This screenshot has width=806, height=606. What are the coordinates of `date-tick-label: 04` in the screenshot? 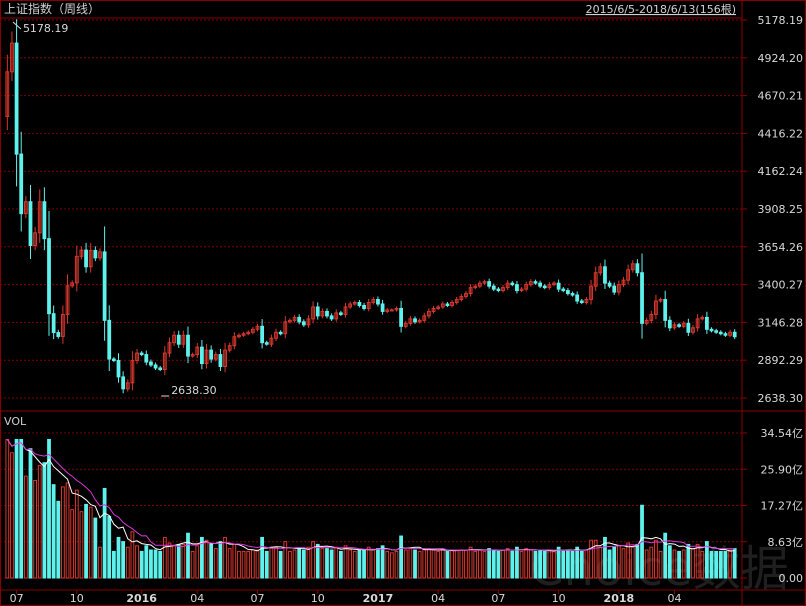 It's located at (197, 598).